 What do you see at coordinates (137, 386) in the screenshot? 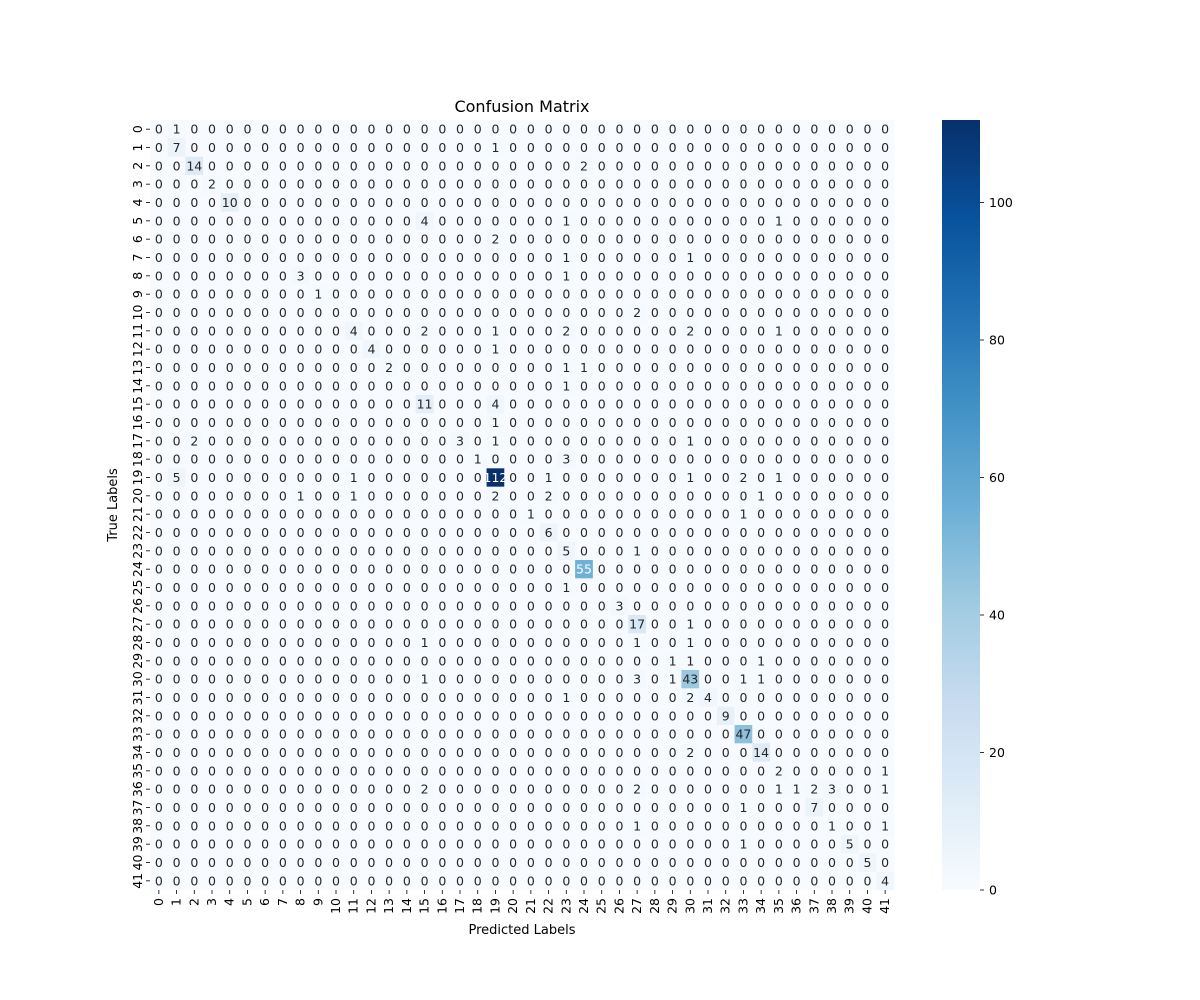
I see `y-tick-label: 14` at bounding box center [137, 386].